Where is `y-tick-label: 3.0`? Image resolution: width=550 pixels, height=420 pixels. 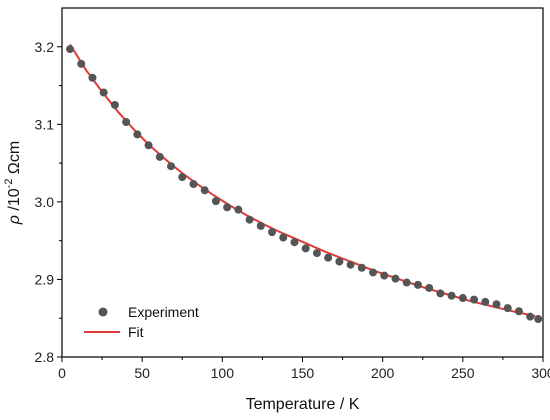
y-tick-label: 3.0 is located at coordinates (45, 202).